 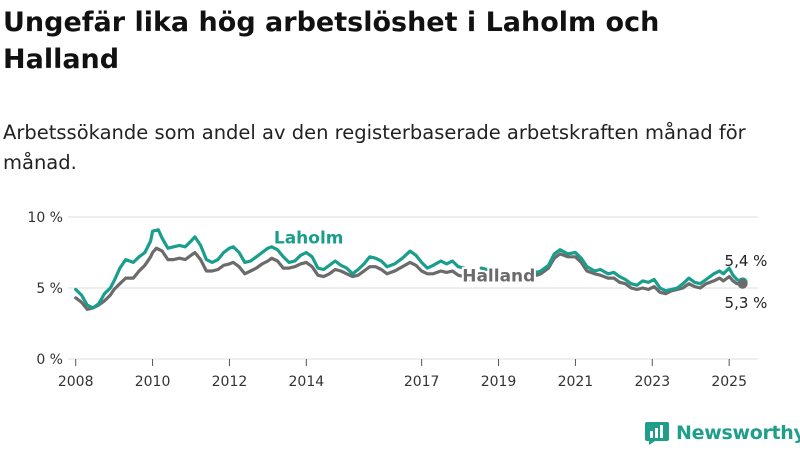 What do you see at coordinates (657, 433) in the screenshot?
I see `newsworthy-chart-icon` at bounding box center [657, 433].